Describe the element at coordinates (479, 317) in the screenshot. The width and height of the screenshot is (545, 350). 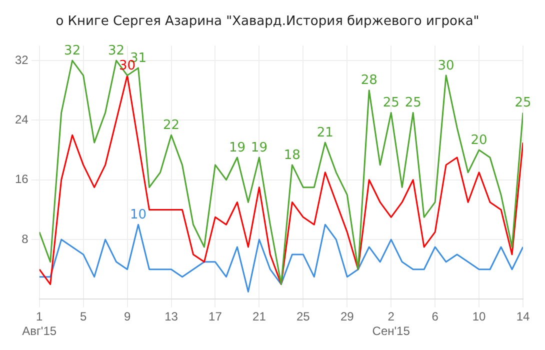
I see `x-tick-label: 10` at that location.